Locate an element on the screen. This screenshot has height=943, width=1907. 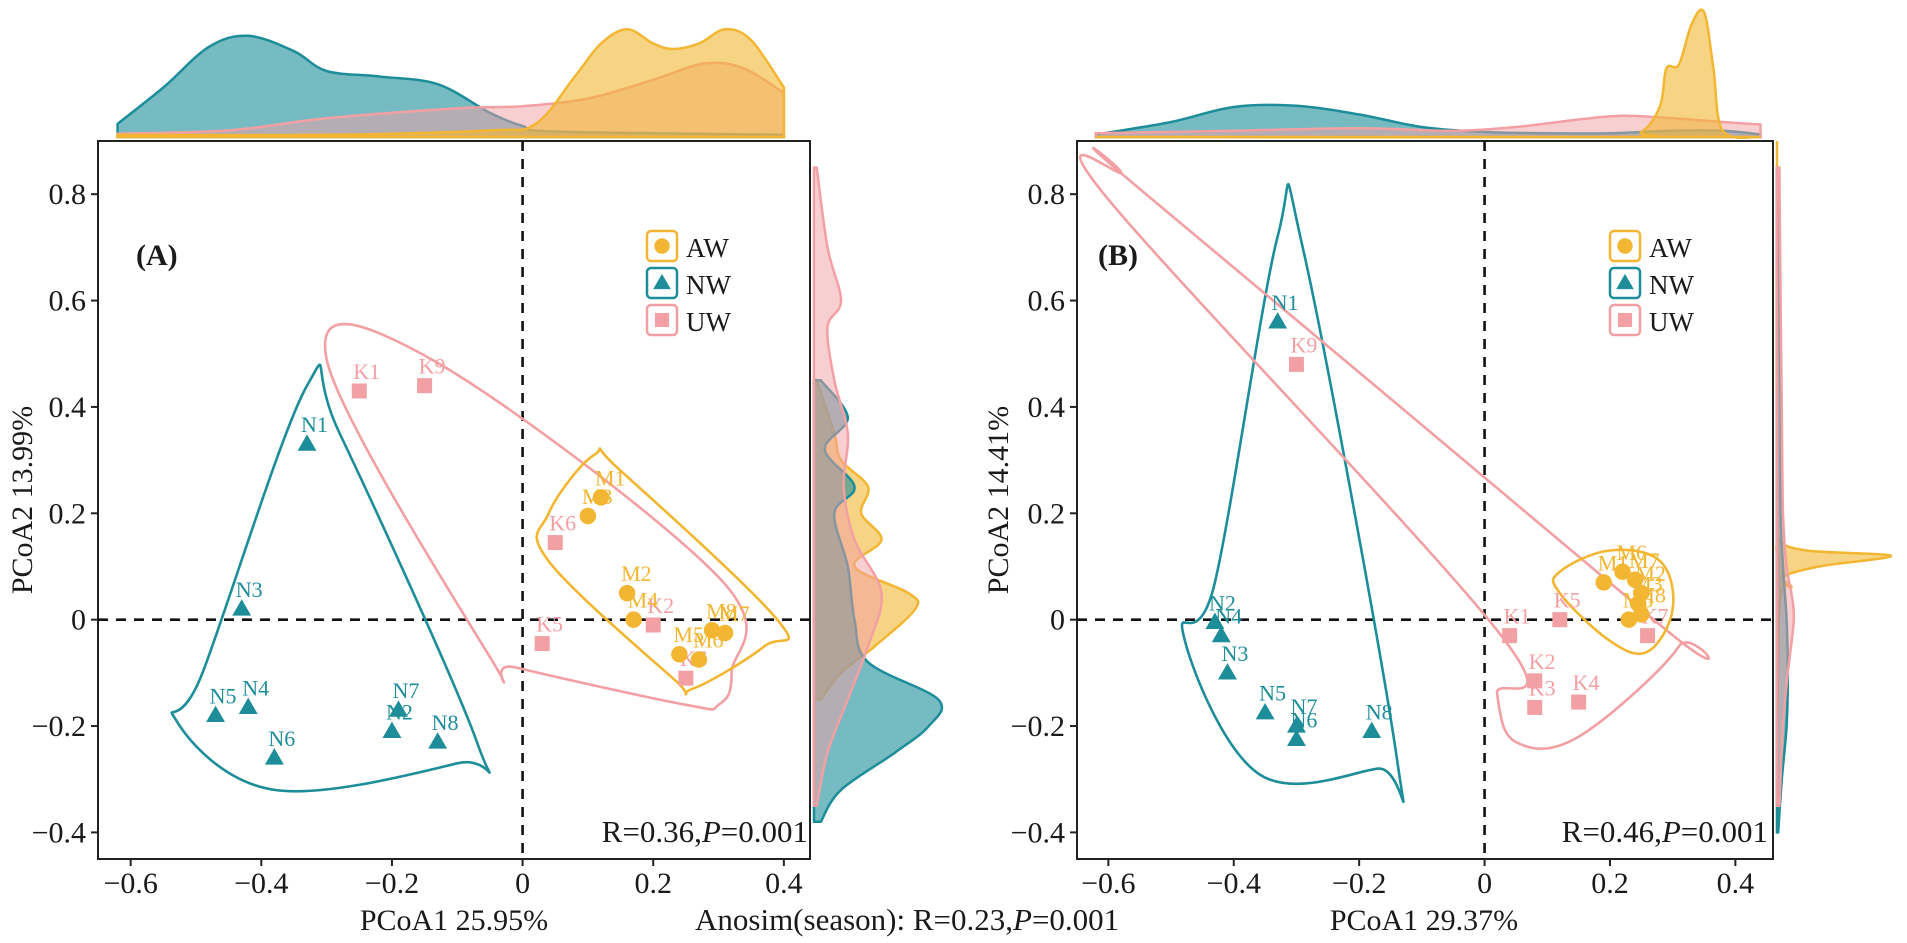
panel-a-x-tick-label: 0.4 is located at coordinates (784, 883).